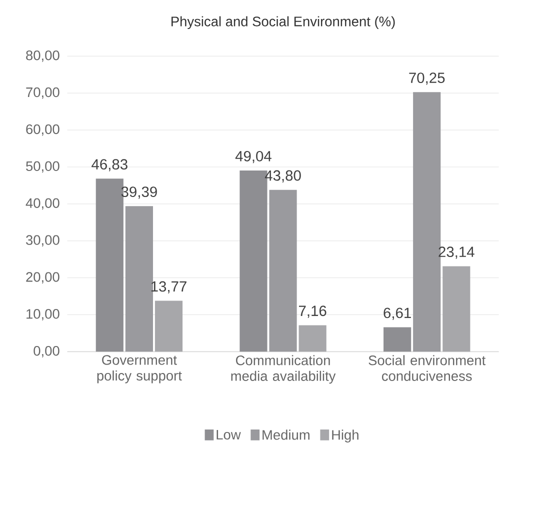 The height and width of the screenshot is (507, 549). I want to click on y-tick-label: 60,00, so click(43, 130).